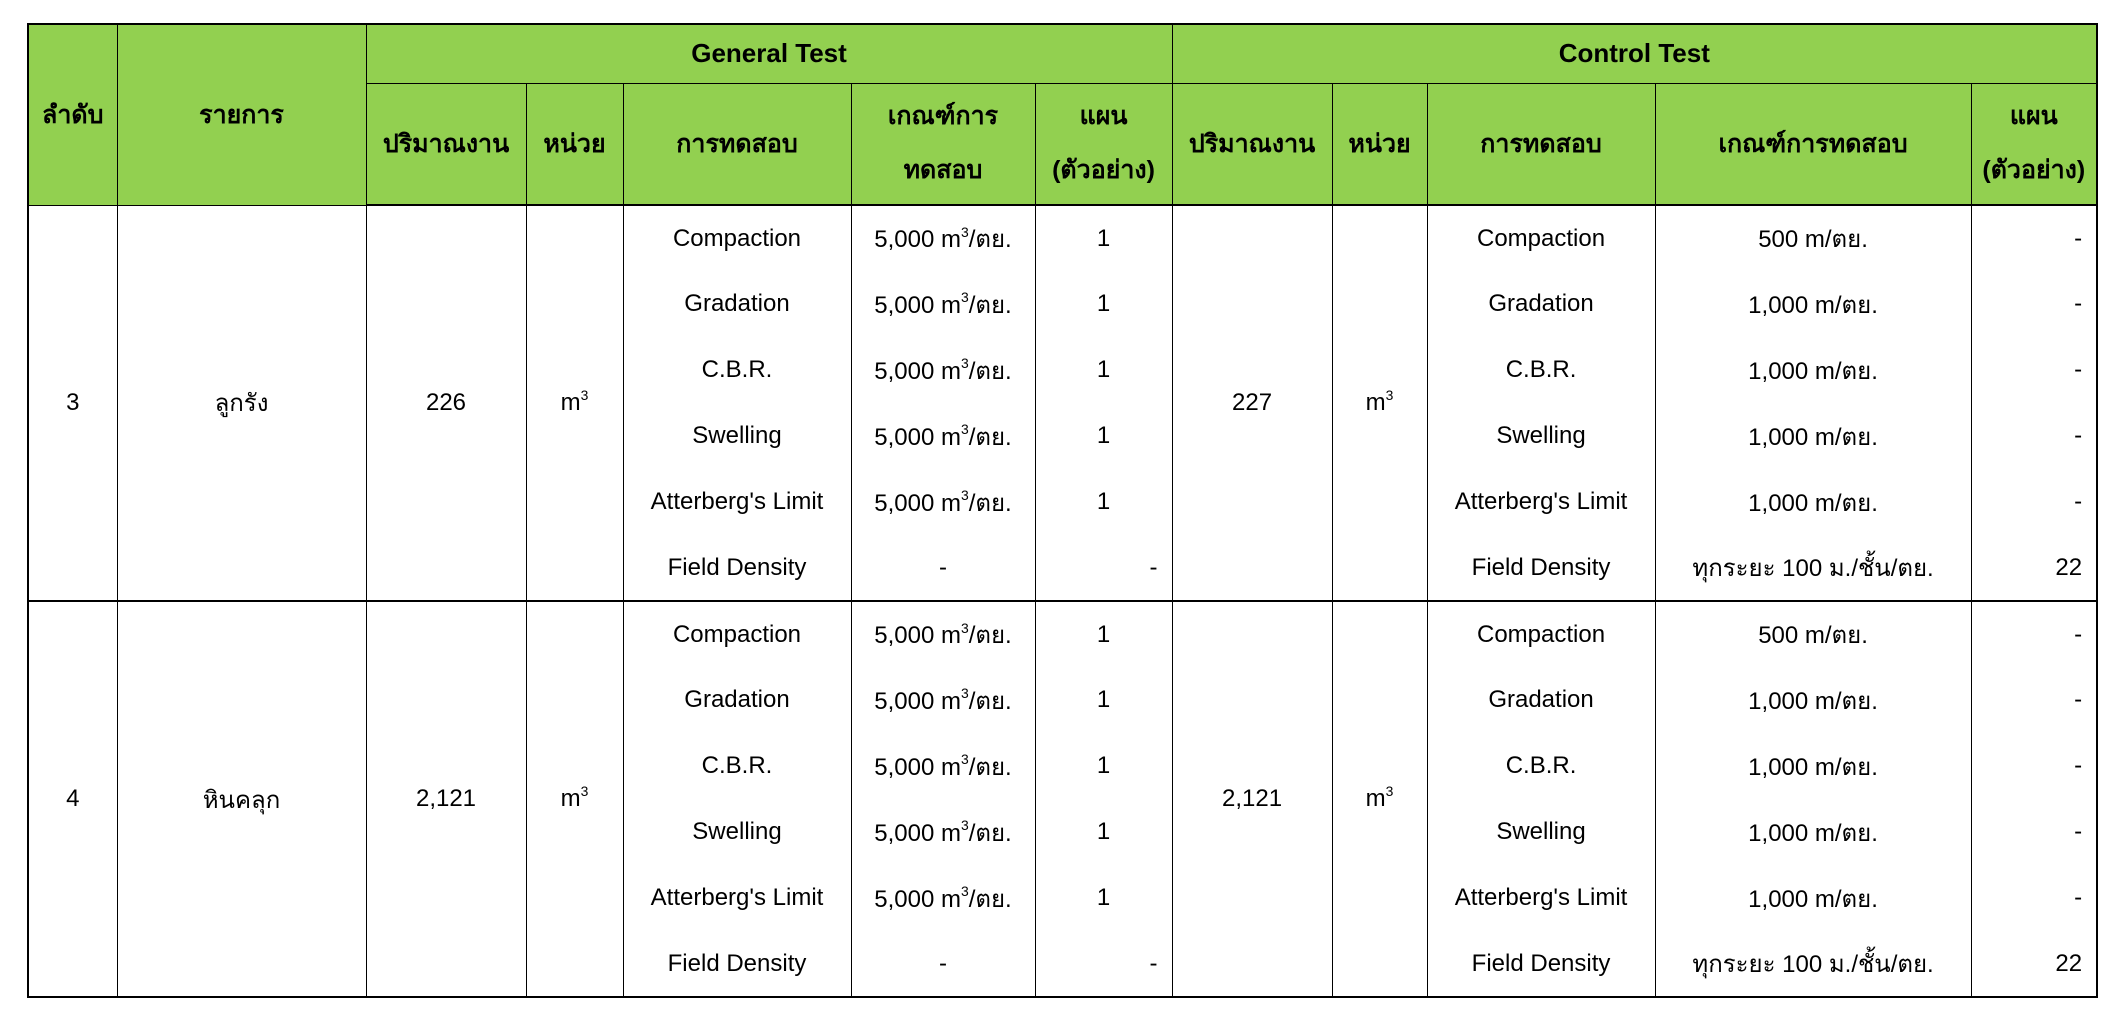  I want to click on col-header-control-criteria: เกณฑ์การทดสอบ, so click(1813, 144).